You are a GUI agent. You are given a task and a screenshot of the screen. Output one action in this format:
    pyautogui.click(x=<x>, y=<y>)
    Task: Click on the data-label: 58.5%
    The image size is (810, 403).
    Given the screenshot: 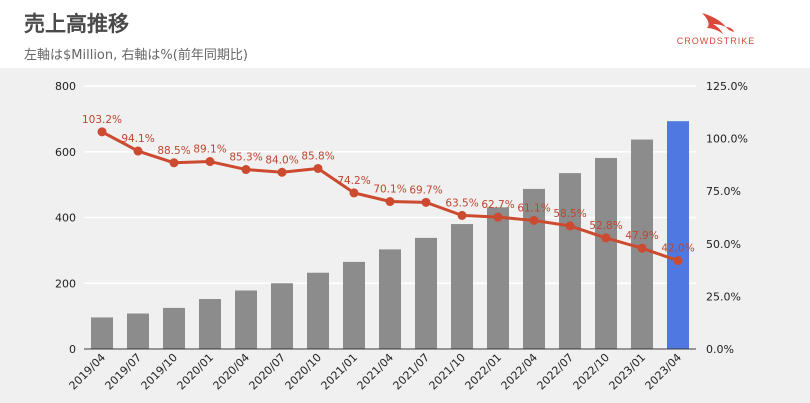 What is the action you would take?
    pyautogui.click(x=569, y=214)
    